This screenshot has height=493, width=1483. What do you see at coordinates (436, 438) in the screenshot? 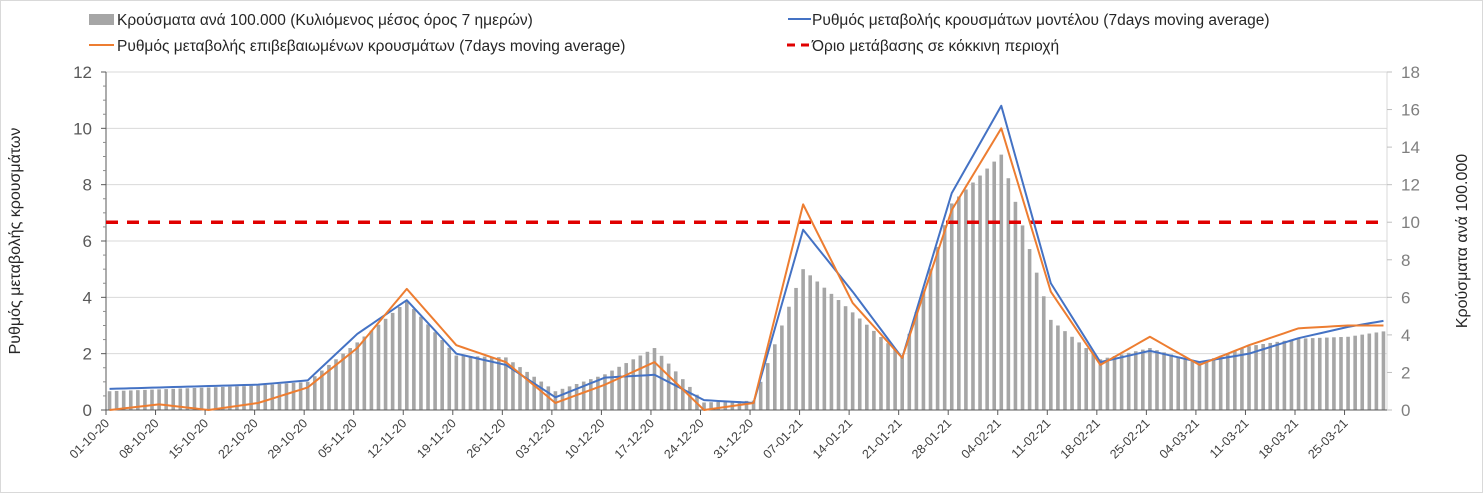
I see `x-tick-label: 19-11-20` at bounding box center [436, 438].